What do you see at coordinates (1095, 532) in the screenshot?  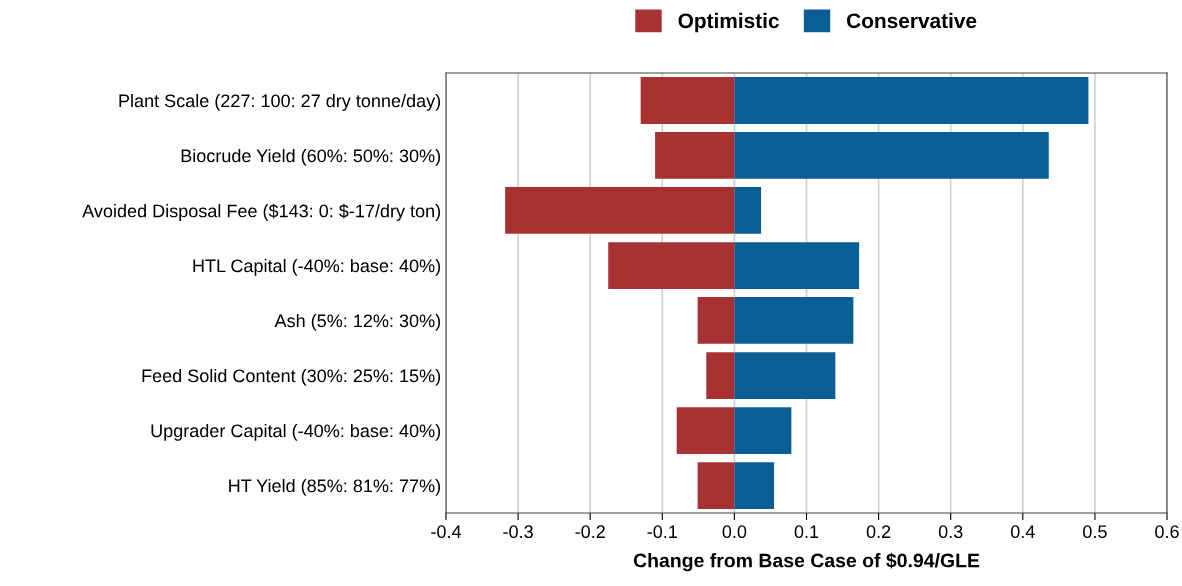 I see `x-tick-label: 0.5` at bounding box center [1095, 532].